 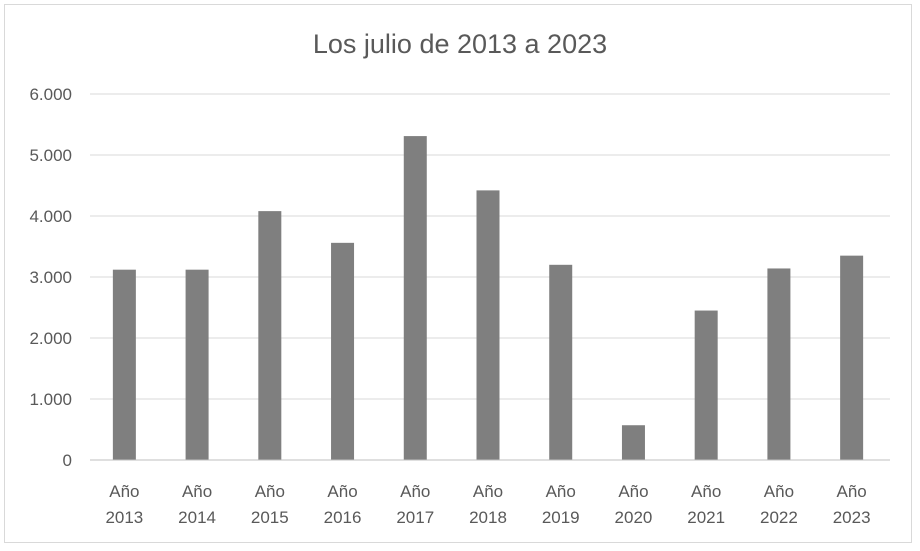 What do you see at coordinates (634, 504) in the screenshot?
I see `x-tick-label: Año 2020` at bounding box center [634, 504].